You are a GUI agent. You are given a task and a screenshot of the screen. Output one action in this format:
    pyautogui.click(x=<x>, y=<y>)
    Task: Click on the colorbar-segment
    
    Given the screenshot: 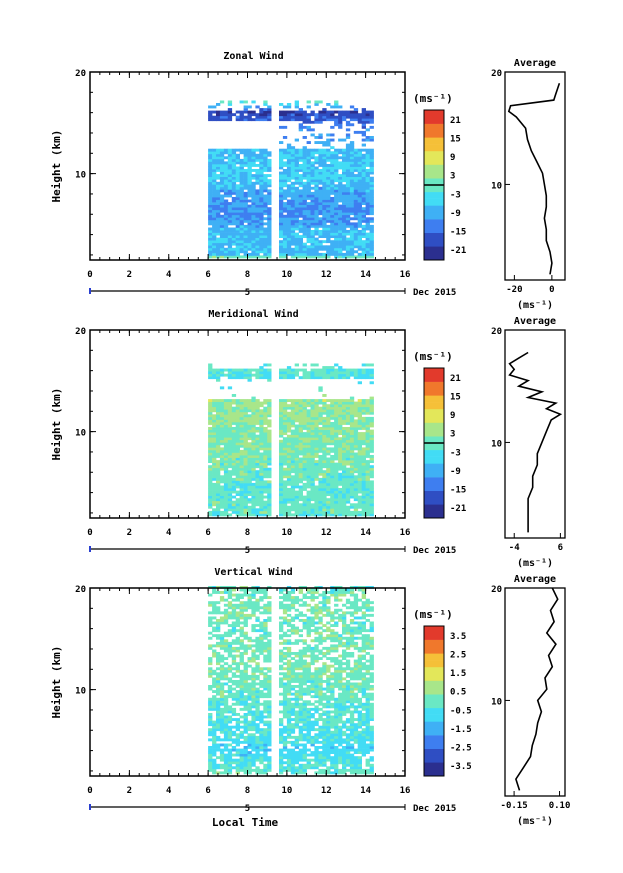 What is the action you would take?
    pyautogui.click(x=434, y=195)
    